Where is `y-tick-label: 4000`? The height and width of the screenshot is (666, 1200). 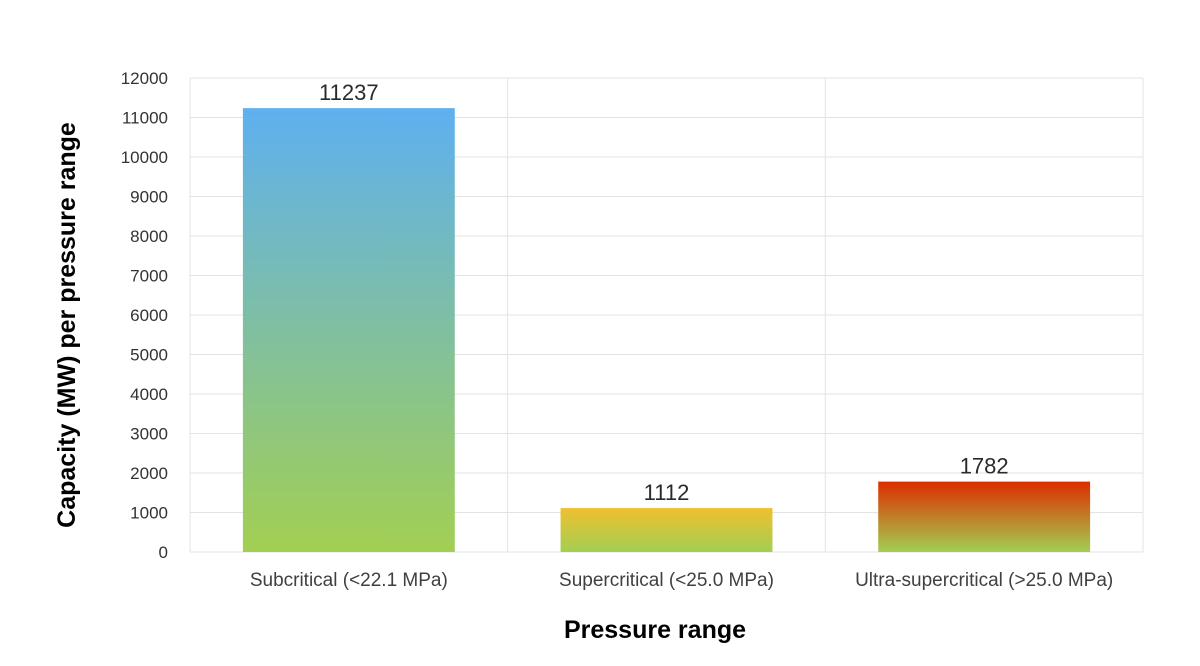
y-tick-label: 4000 is located at coordinates (149, 394).